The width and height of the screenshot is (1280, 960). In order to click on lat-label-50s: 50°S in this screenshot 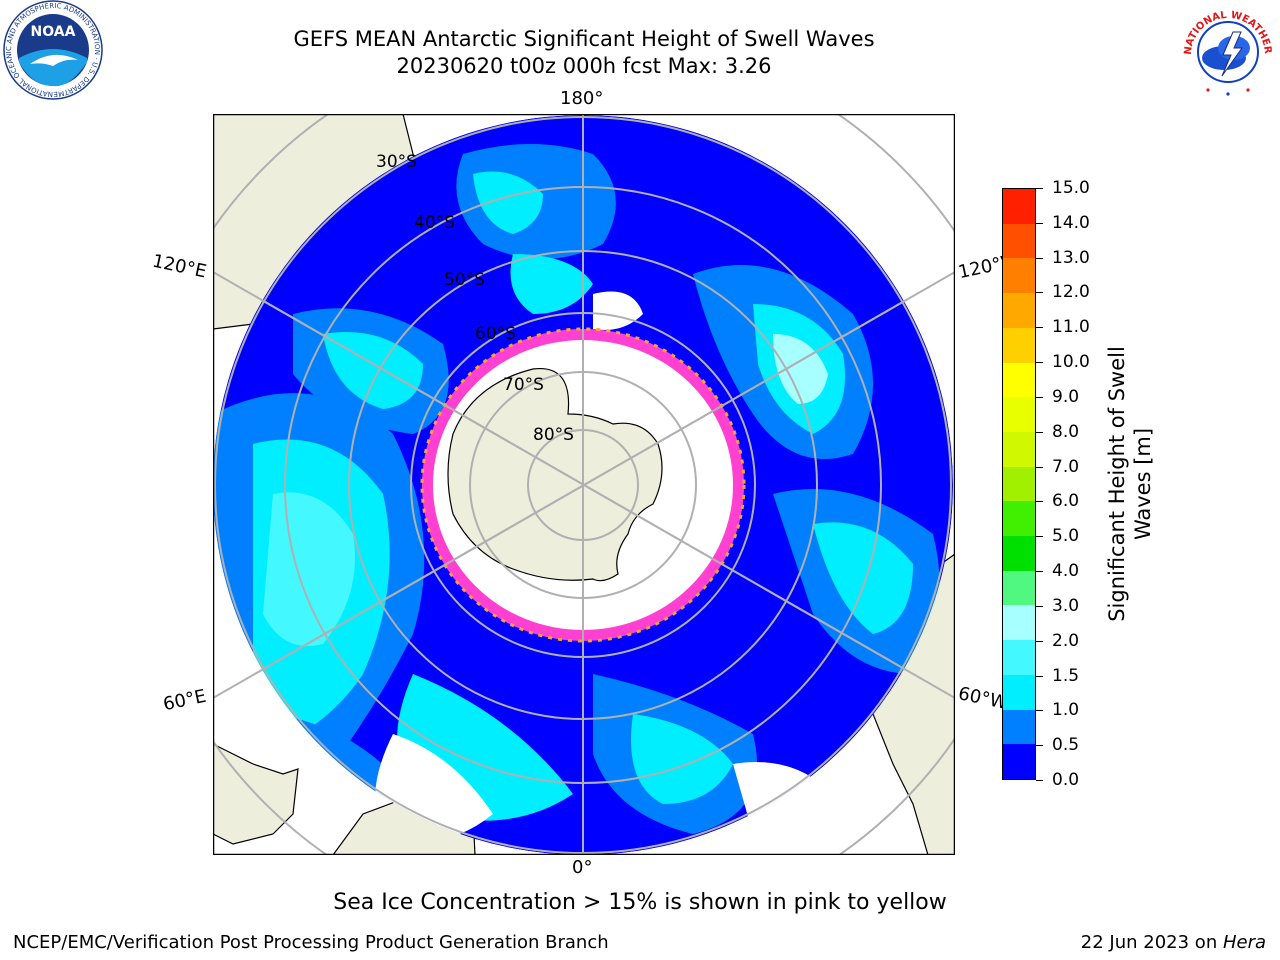, I will do `click(464, 280)`.